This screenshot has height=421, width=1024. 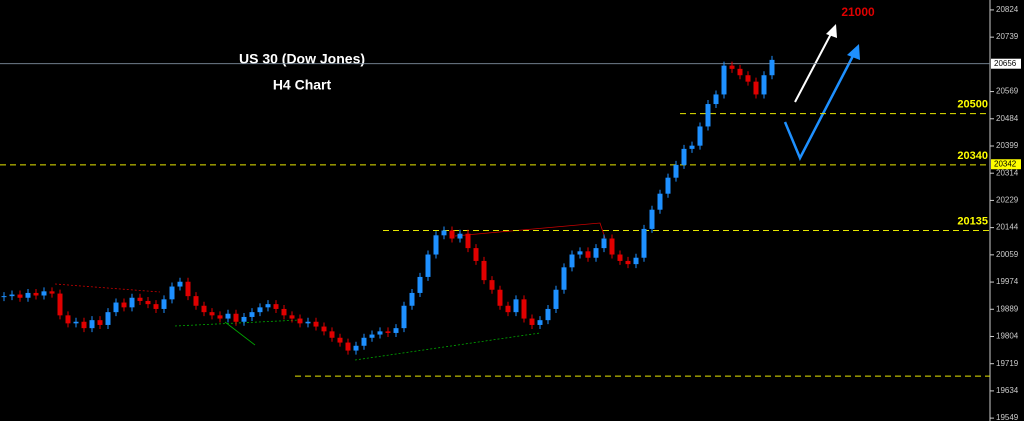 I want to click on y-tick-label: 19804, so click(x=1007, y=336).